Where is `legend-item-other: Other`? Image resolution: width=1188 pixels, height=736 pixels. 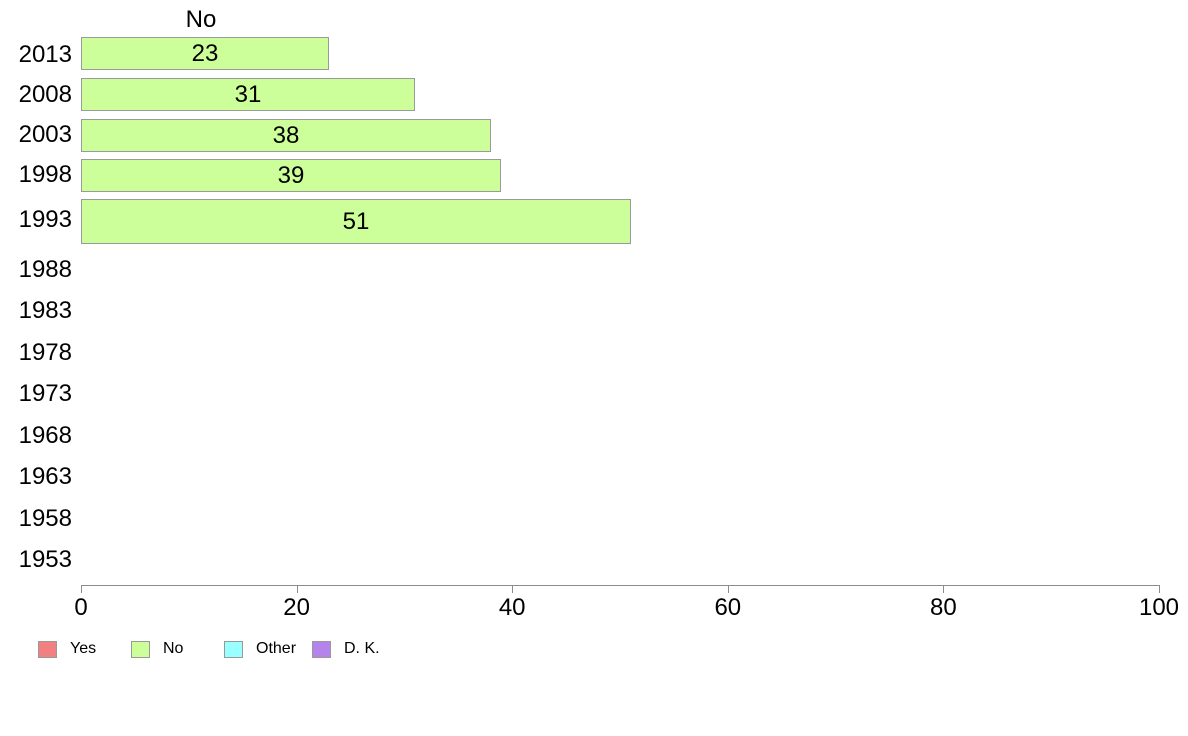 legend-item-other: Other is located at coordinates (260, 649).